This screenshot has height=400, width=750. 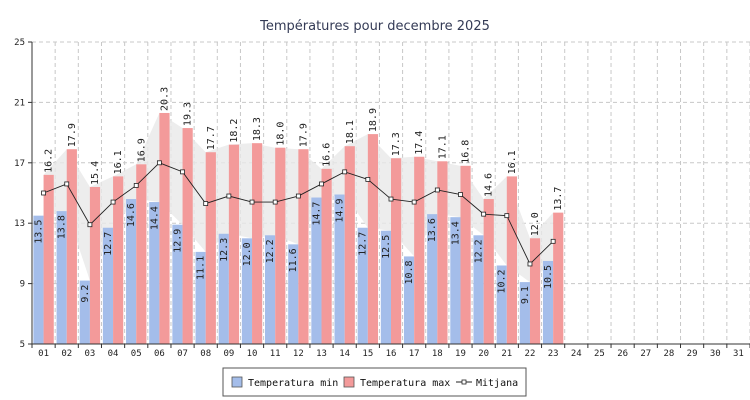 What do you see at coordinates (62, 227) in the screenshot?
I see `data-label-min: 13.8` at bounding box center [62, 227].